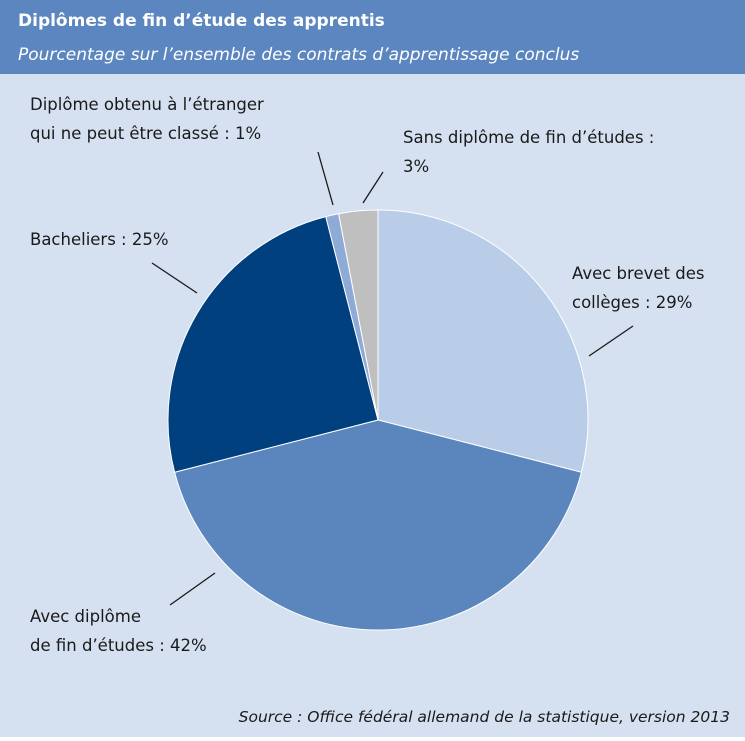 The image size is (745, 741). Describe the element at coordinates (147, 104) in the screenshot. I see `slice-label: Diplôme obtenu à l’étranger` at that location.